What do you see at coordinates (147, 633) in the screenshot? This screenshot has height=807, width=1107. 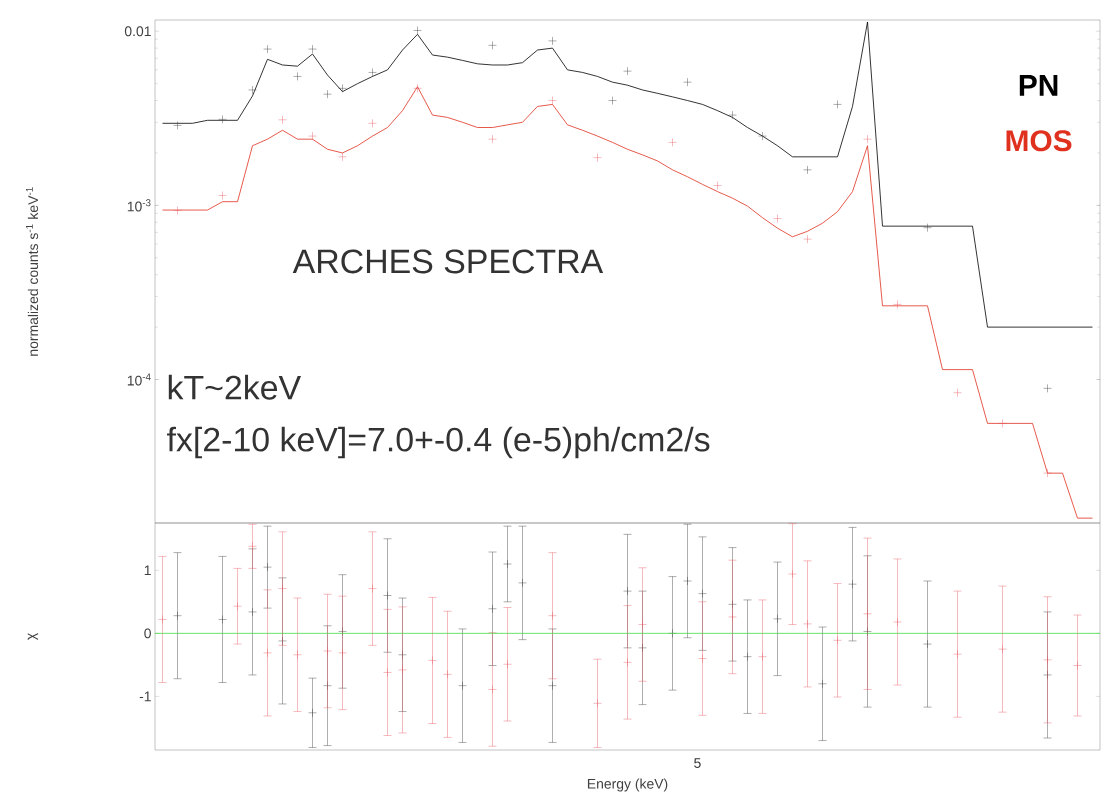 I see `y-tick-label: 0` at bounding box center [147, 633].